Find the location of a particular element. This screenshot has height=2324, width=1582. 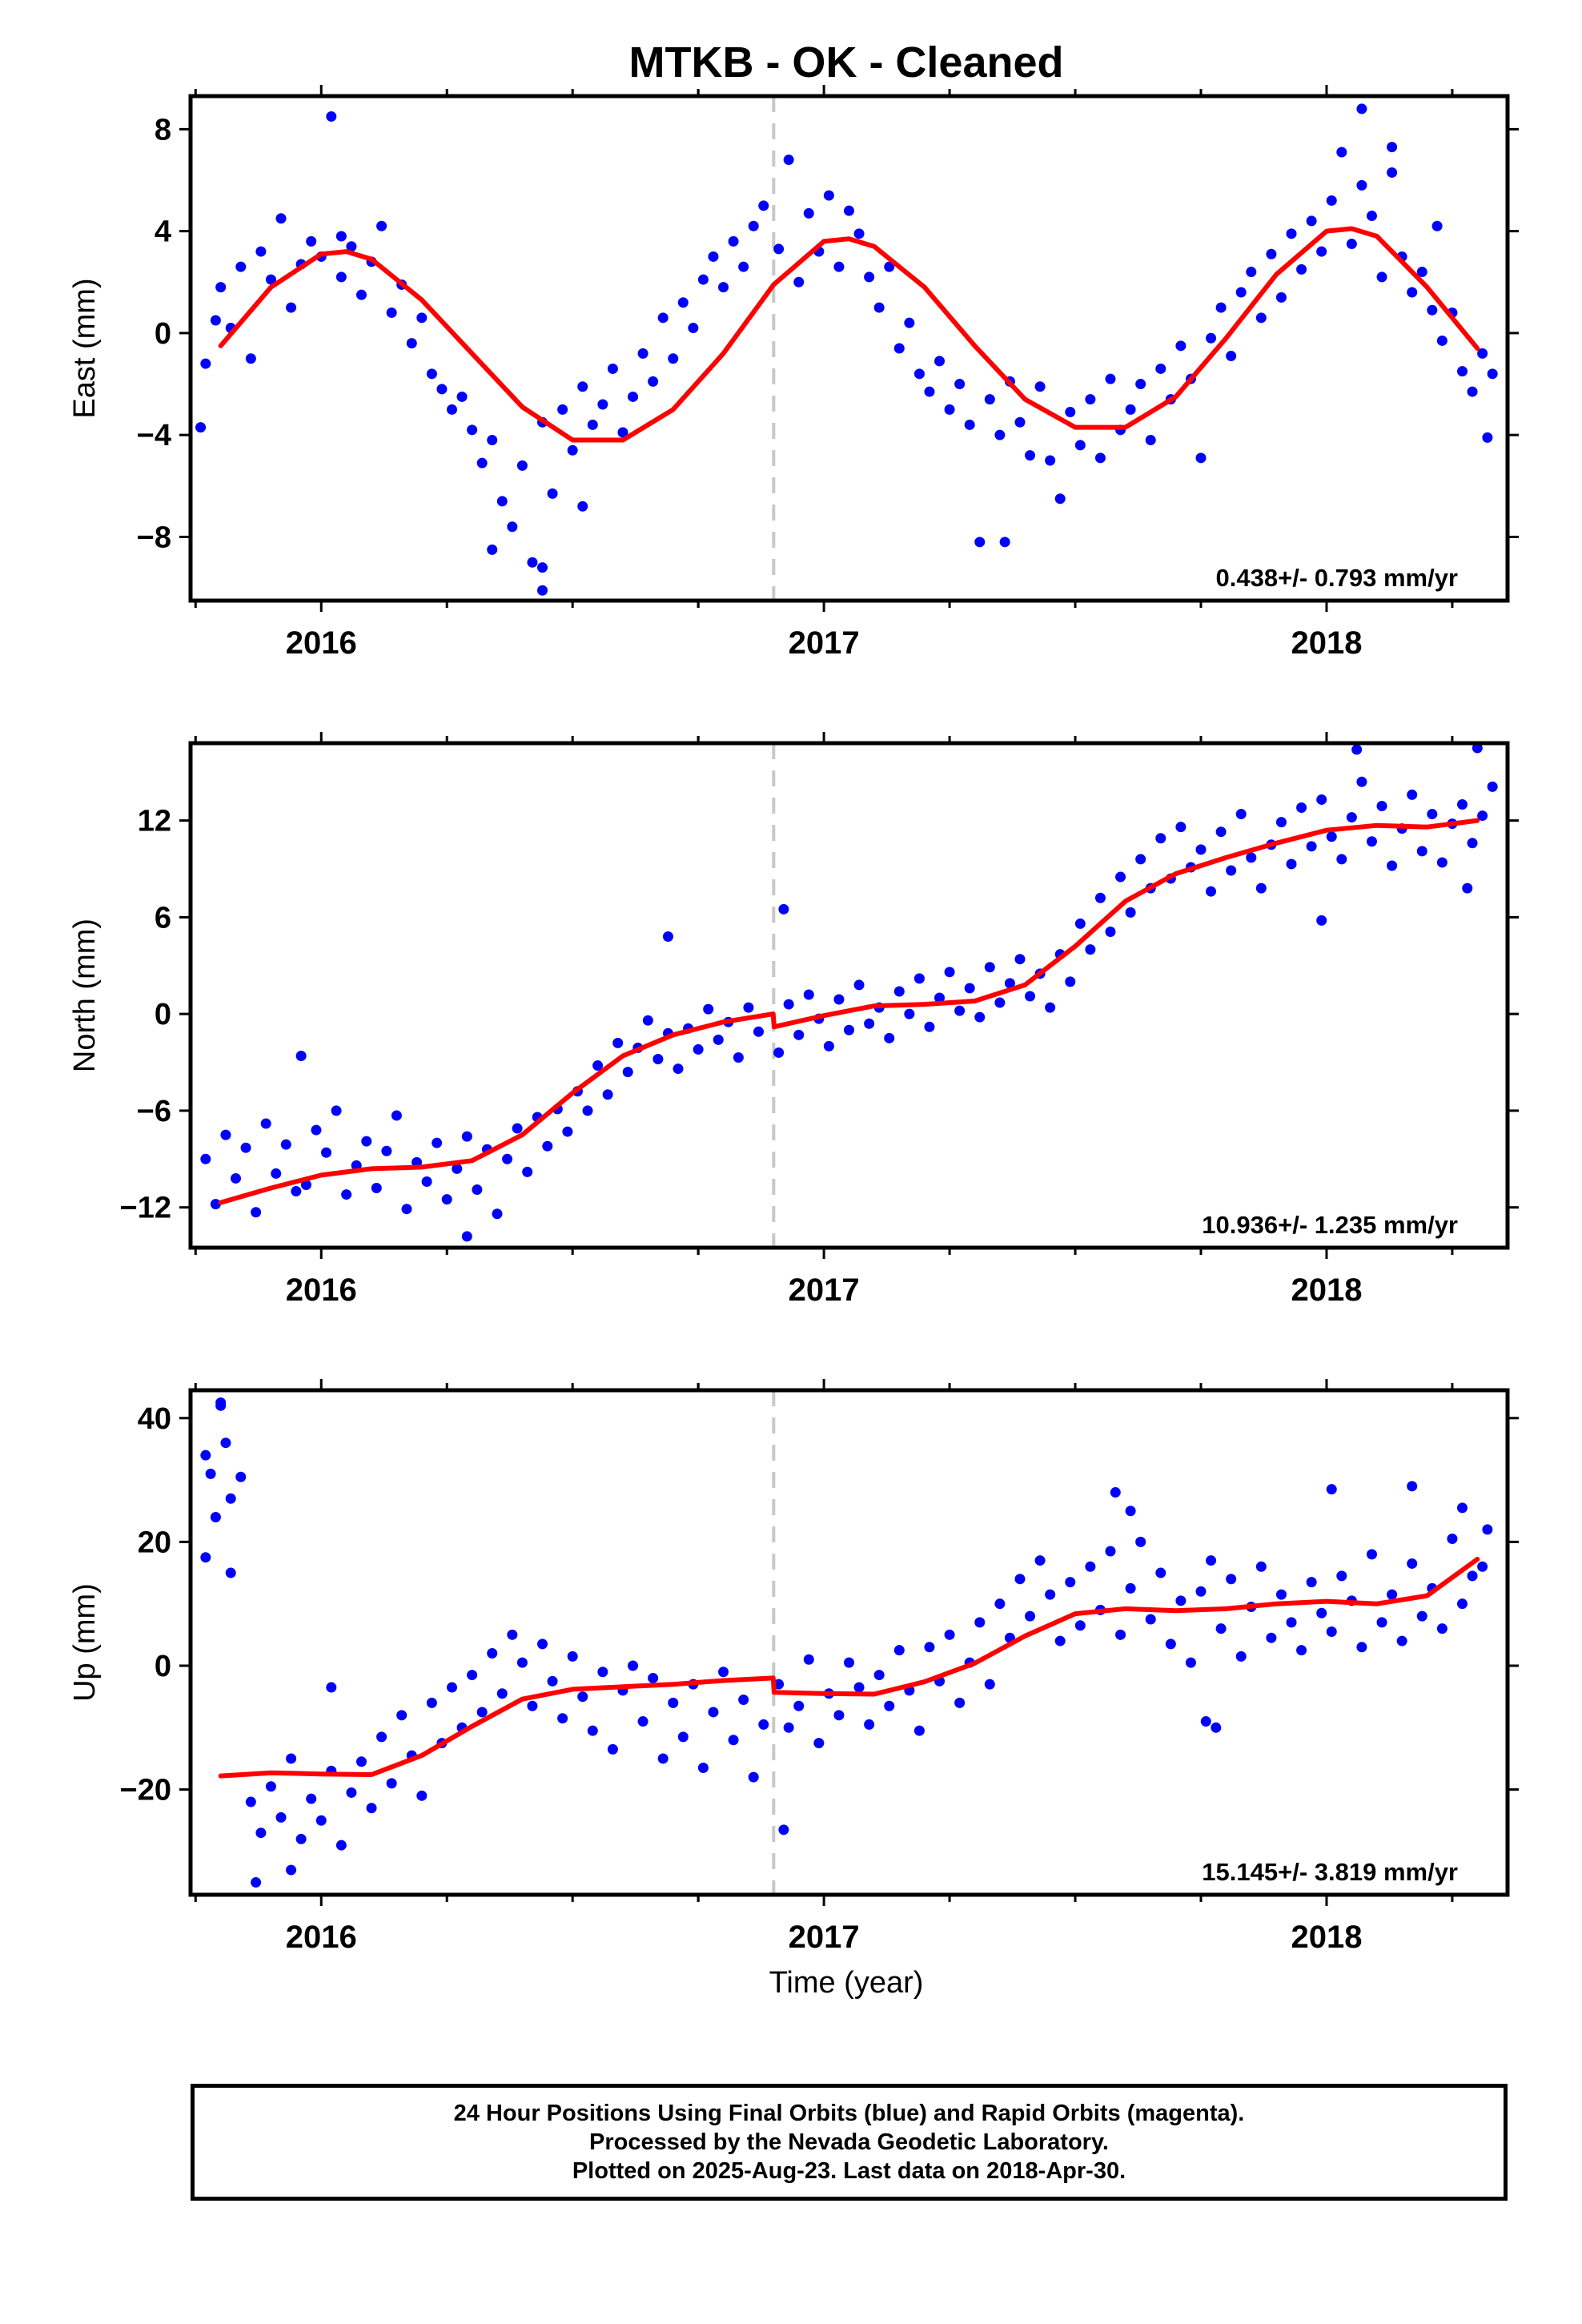

y-tick-label: 4 is located at coordinates (163, 232).